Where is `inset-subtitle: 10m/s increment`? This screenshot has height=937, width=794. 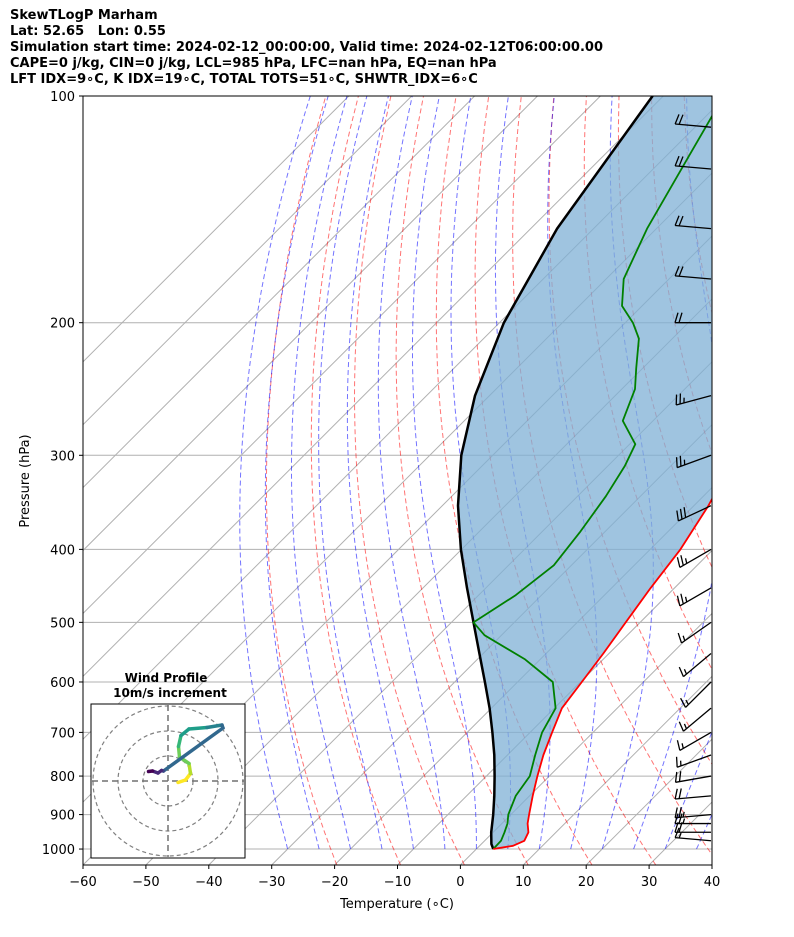
inset-subtitle: 10m/s increment is located at coordinates (170, 693).